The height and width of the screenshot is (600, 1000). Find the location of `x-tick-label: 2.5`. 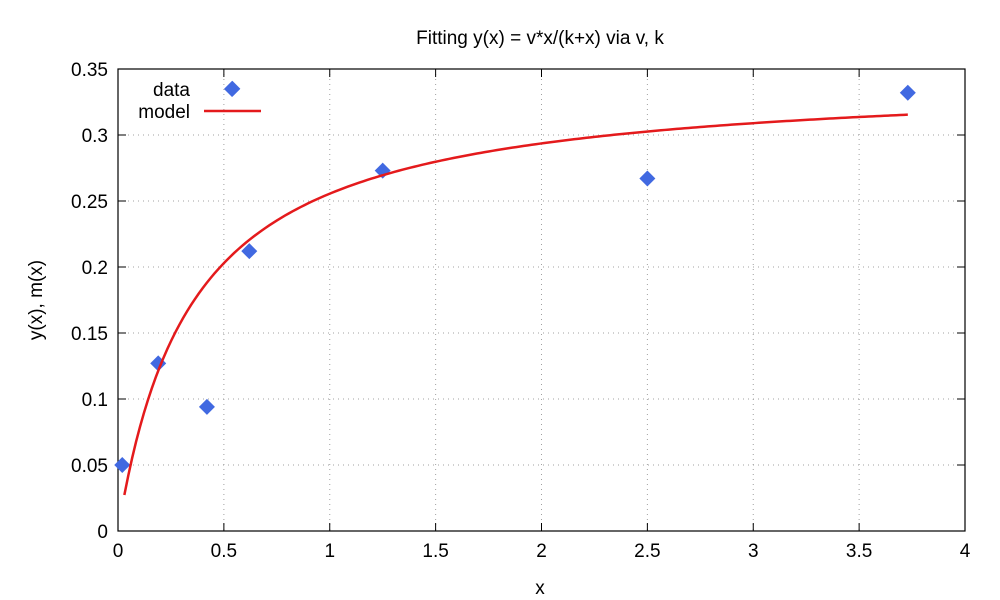

x-tick-label: 2.5 is located at coordinates (647, 551).